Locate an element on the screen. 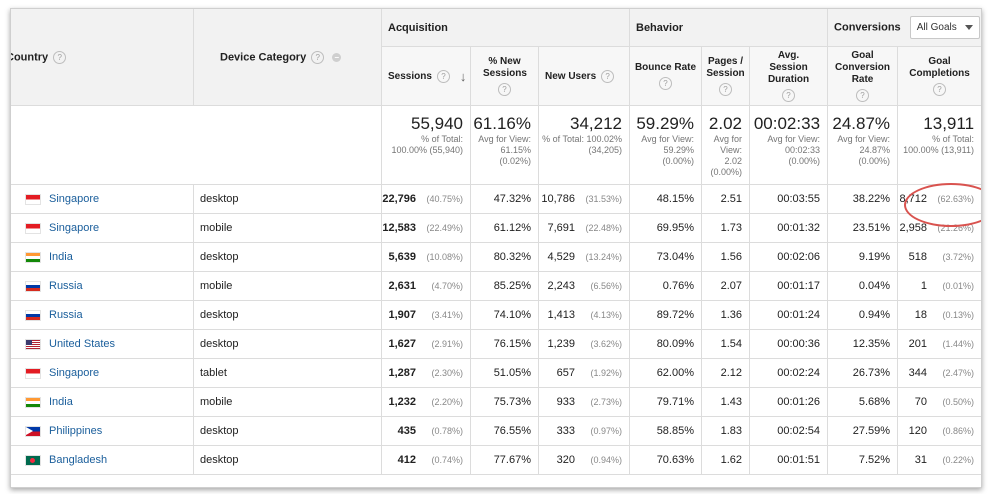  country-cell: Singapore is located at coordinates (102, 199).